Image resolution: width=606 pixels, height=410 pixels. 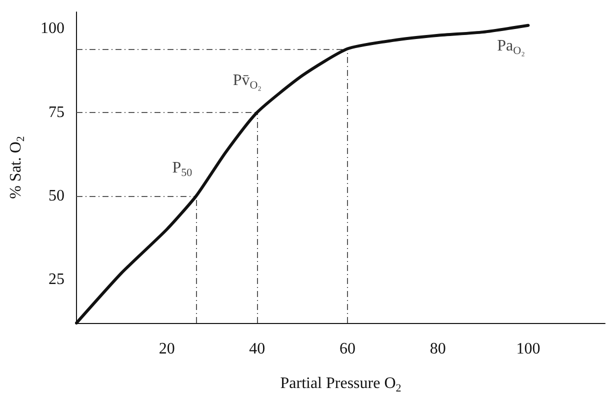 I want to click on y-tick-label: 25, so click(x=56, y=279).